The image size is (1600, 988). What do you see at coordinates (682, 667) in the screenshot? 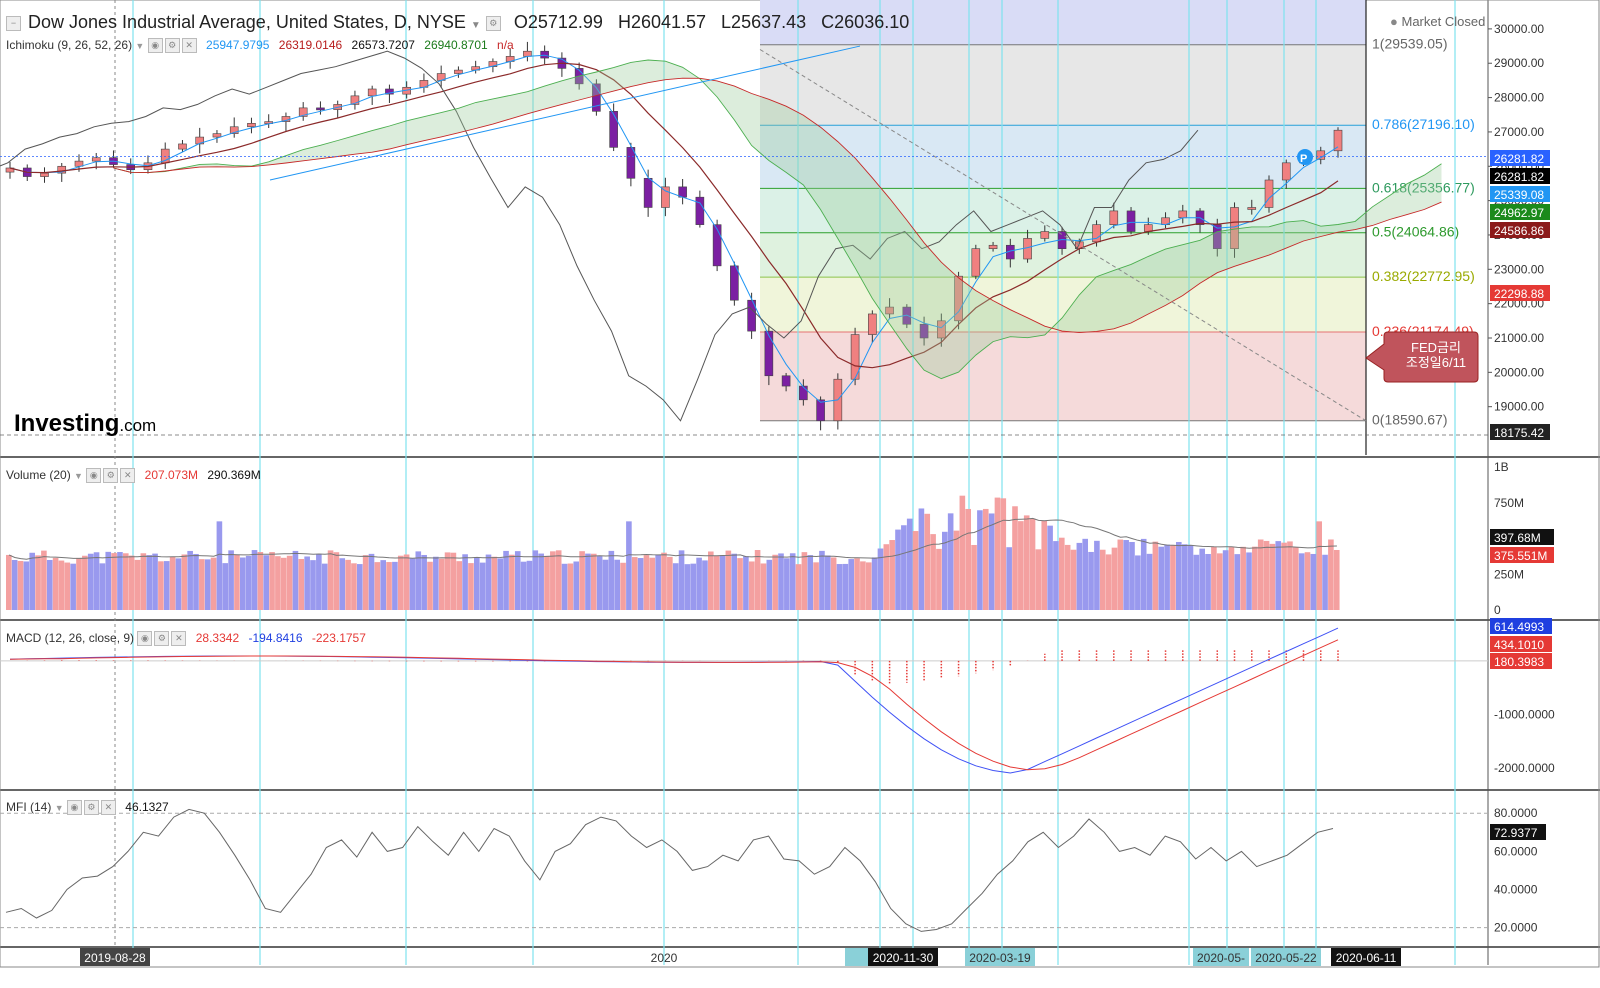
I see `macd-histogram-group` at bounding box center [682, 667].